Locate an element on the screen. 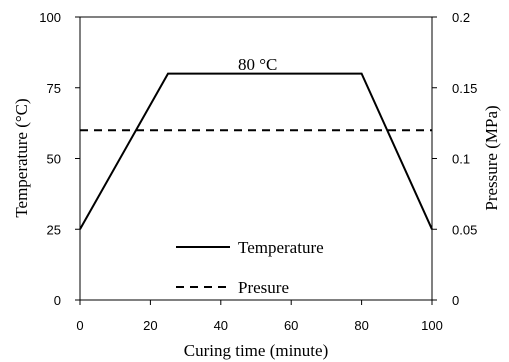  x-tick-label: 0 is located at coordinates (79, 325).